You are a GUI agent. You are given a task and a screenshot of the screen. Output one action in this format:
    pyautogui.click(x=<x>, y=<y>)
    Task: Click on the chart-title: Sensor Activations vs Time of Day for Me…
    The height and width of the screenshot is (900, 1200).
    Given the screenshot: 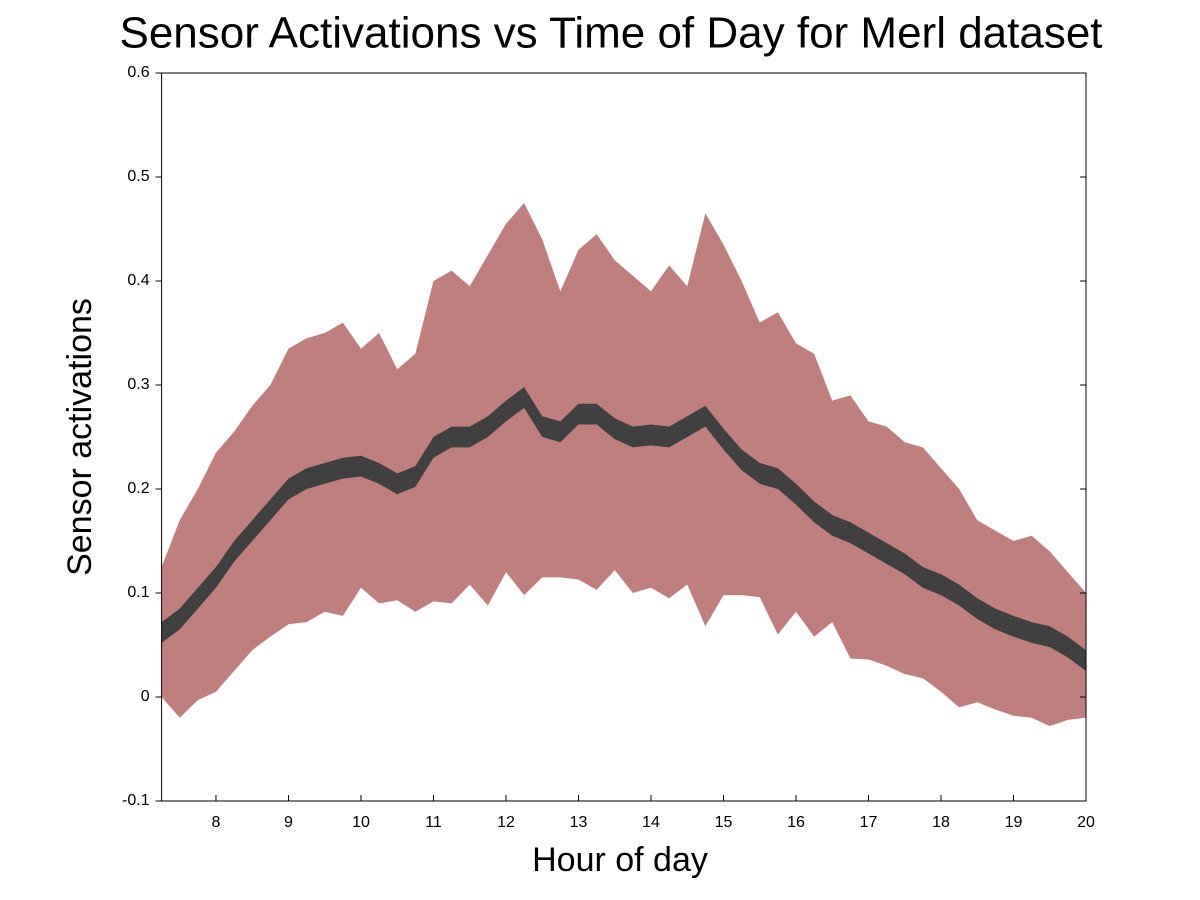 What is the action you would take?
    pyautogui.click(x=610, y=33)
    